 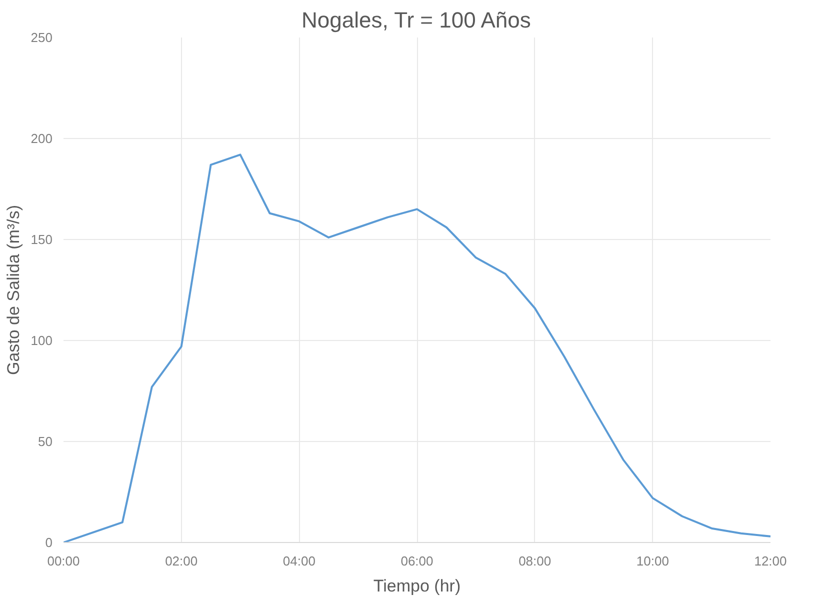 I want to click on y-tick-label: 0, so click(x=49, y=542).